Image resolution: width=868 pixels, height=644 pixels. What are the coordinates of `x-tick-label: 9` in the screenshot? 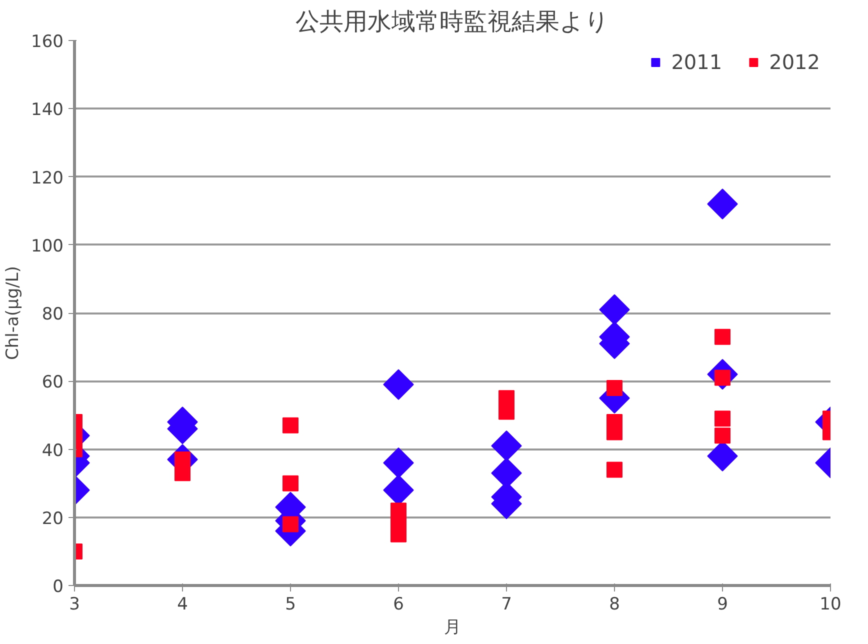 It's located at (722, 604).